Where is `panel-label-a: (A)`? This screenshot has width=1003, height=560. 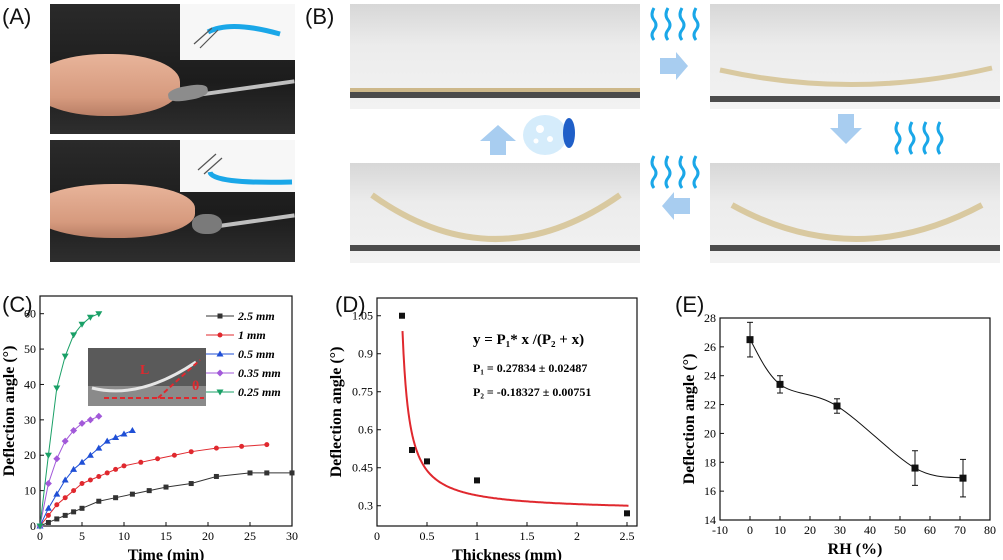
panel-label-a: (A) is located at coordinates (17, 16).